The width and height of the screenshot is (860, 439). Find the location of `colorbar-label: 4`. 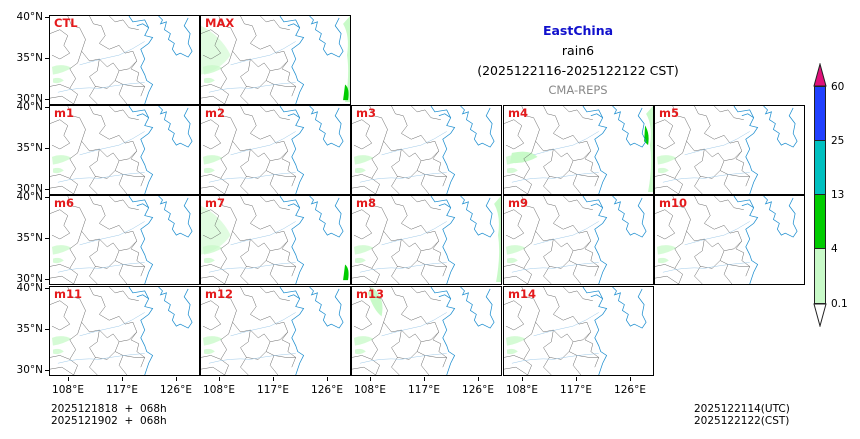

colorbar-label: 4 is located at coordinates (834, 249).